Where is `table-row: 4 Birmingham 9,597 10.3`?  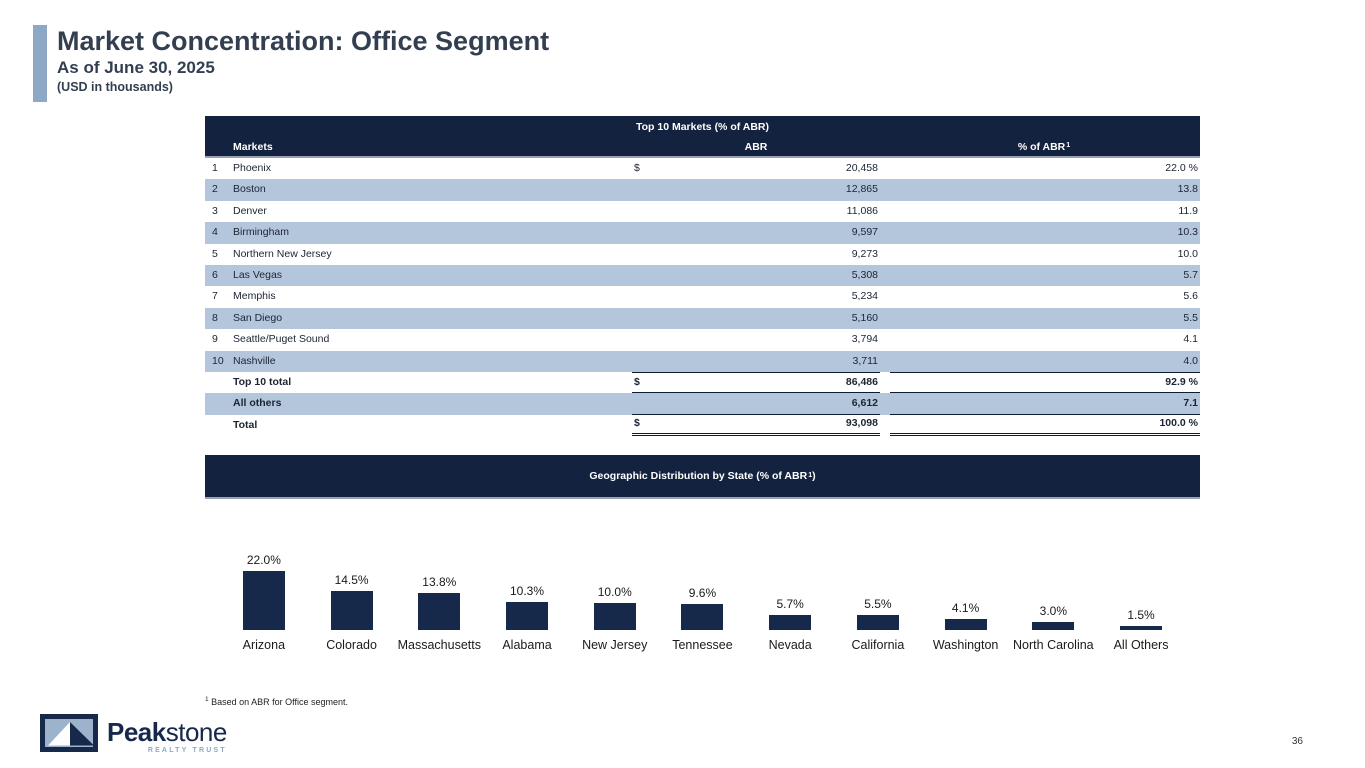 table-row: 4 Birmingham 9,597 10.3 is located at coordinates (702, 233).